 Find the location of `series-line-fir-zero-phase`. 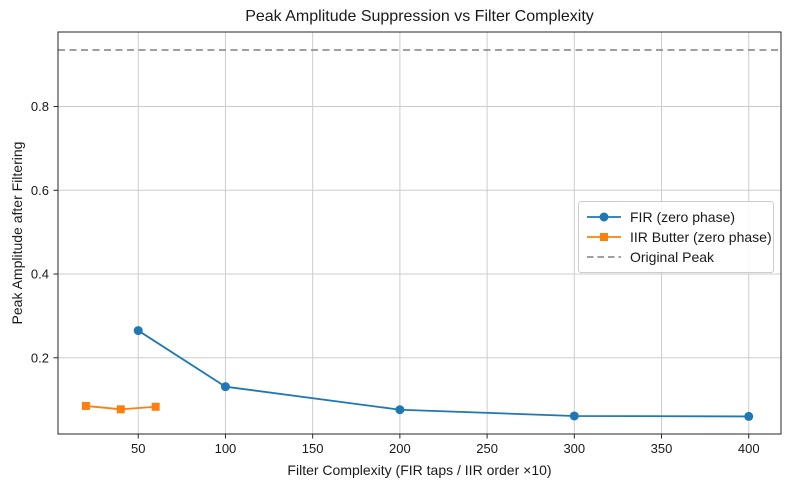

series-line-fir-zero-phase is located at coordinates (443, 373).